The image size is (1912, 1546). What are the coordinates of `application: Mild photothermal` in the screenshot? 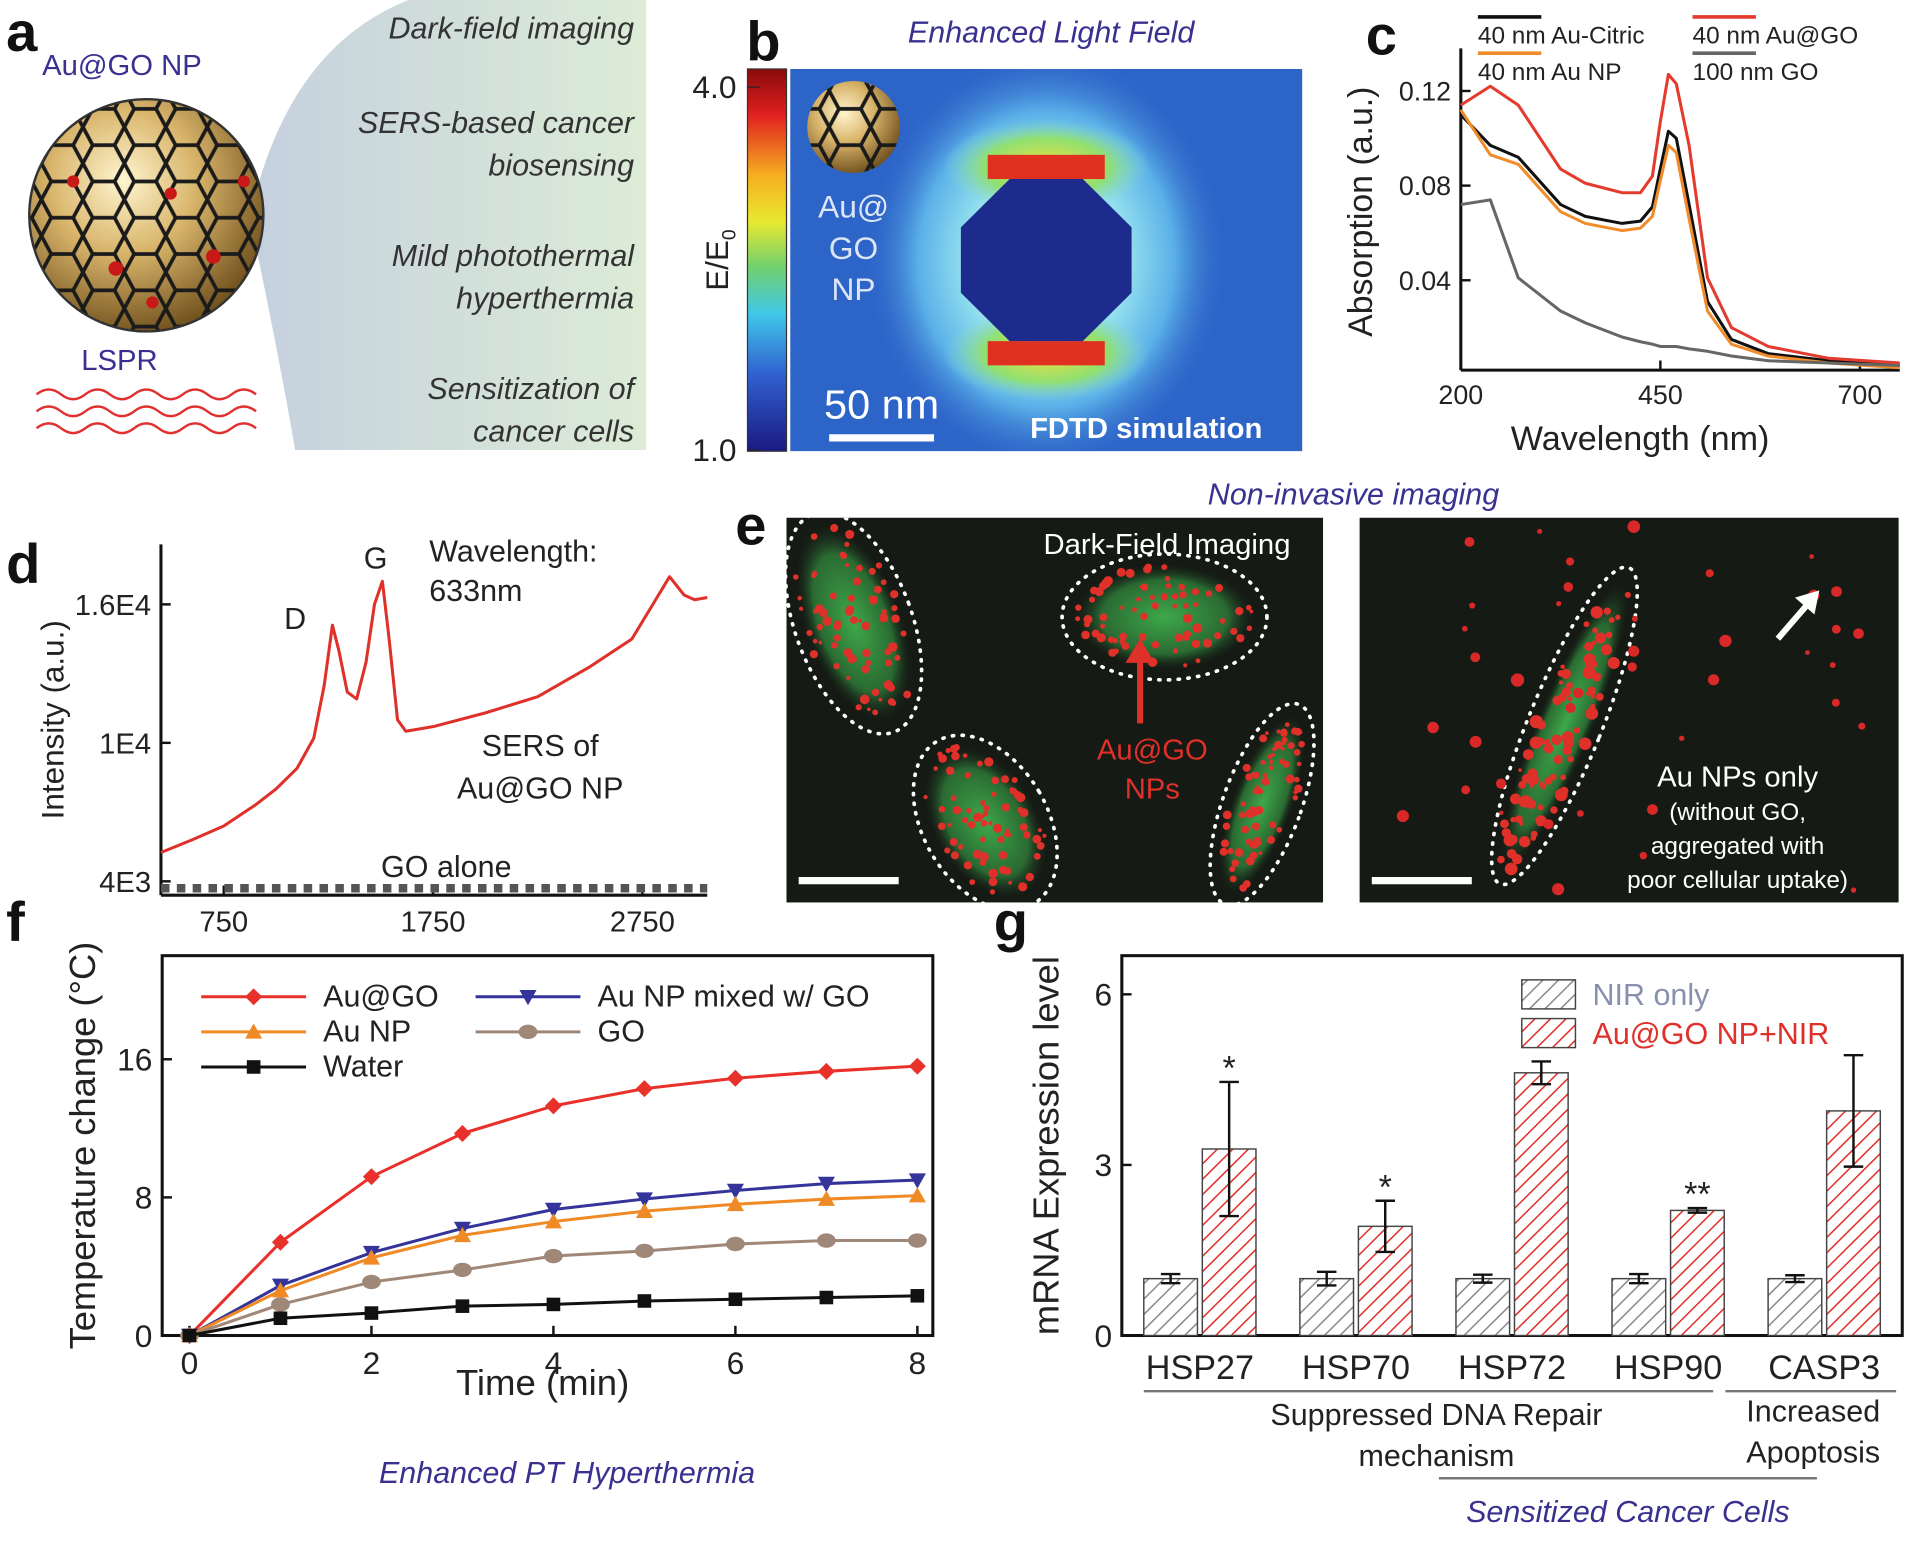 It's located at (514, 256).